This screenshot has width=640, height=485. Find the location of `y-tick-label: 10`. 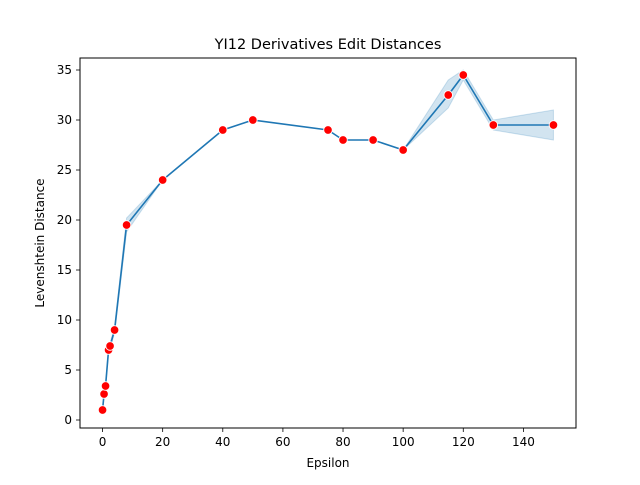

y-tick-label: 10 is located at coordinates (64, 320).